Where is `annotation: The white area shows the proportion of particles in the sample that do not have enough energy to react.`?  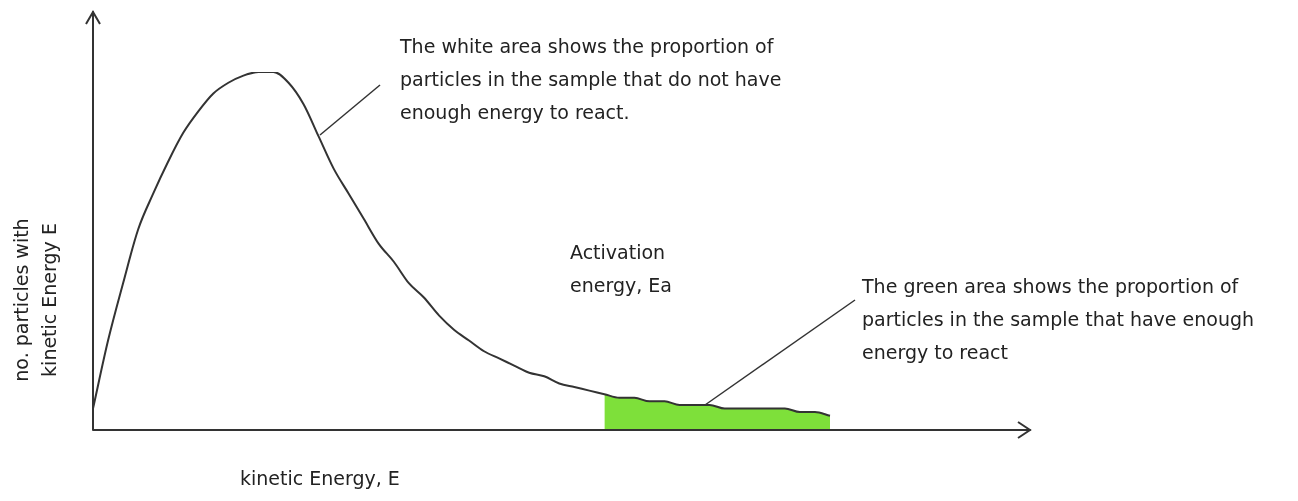
annotation: The white area shows the proportion of particles in the sample that do not have enough energy to react. is located at coordinates (591, 79).